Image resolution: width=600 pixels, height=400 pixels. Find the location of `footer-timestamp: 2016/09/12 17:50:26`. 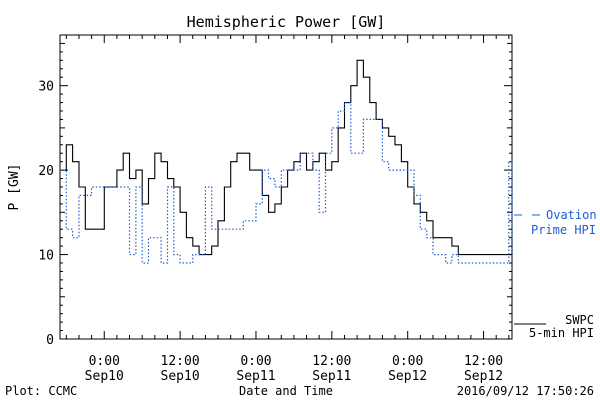

footer-timestamp: 2016/09/12 17:50:26 is located at coordinates (525, 391).